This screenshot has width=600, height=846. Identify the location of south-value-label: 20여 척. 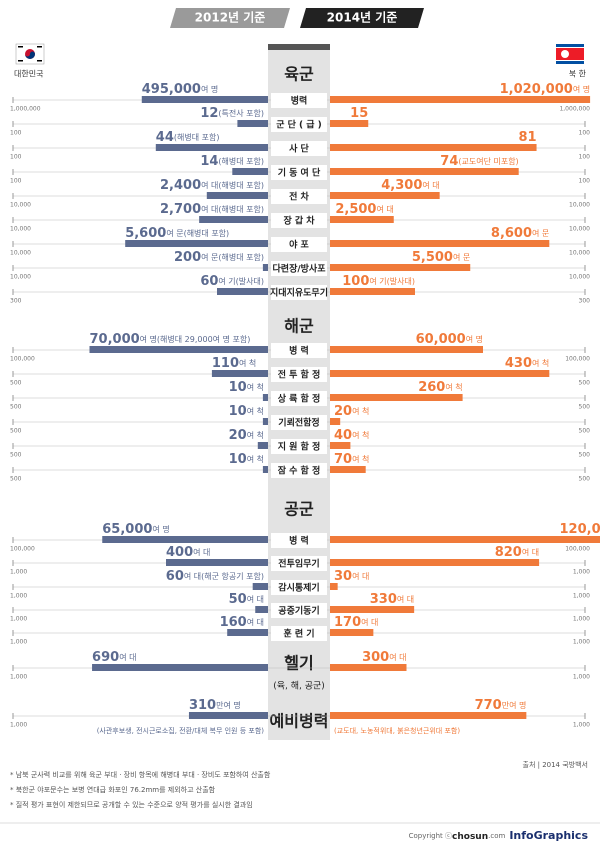
(246, 435).